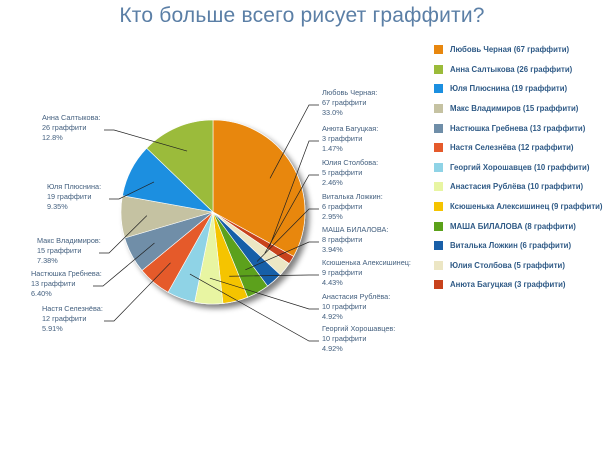 This screenshot has width=604, height=453. I want to click on callout-value: 26 граффити, so click(64, 127).